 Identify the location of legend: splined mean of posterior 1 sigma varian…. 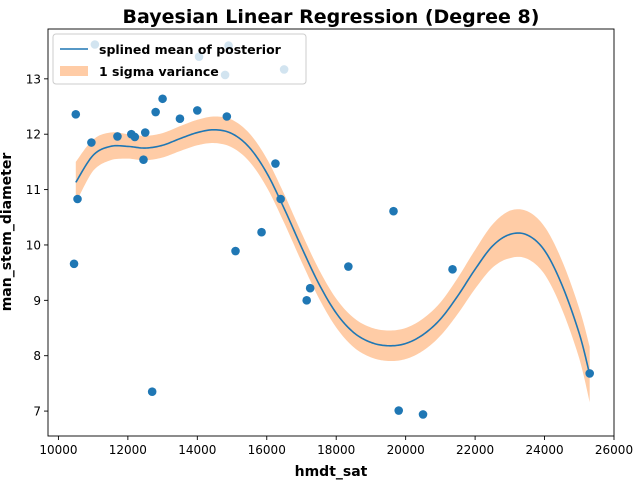
(179, 59).